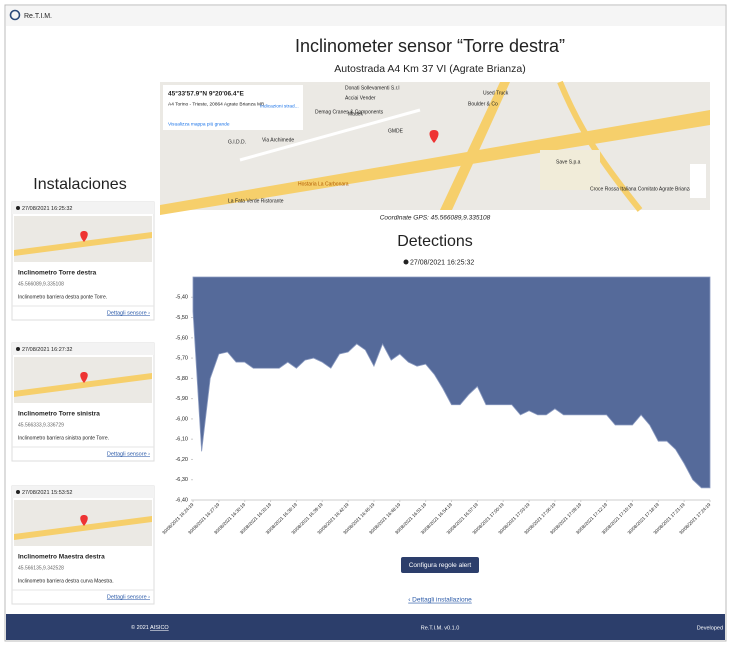  I want to click on map-label: G.I.D.D., so click(237, 142).